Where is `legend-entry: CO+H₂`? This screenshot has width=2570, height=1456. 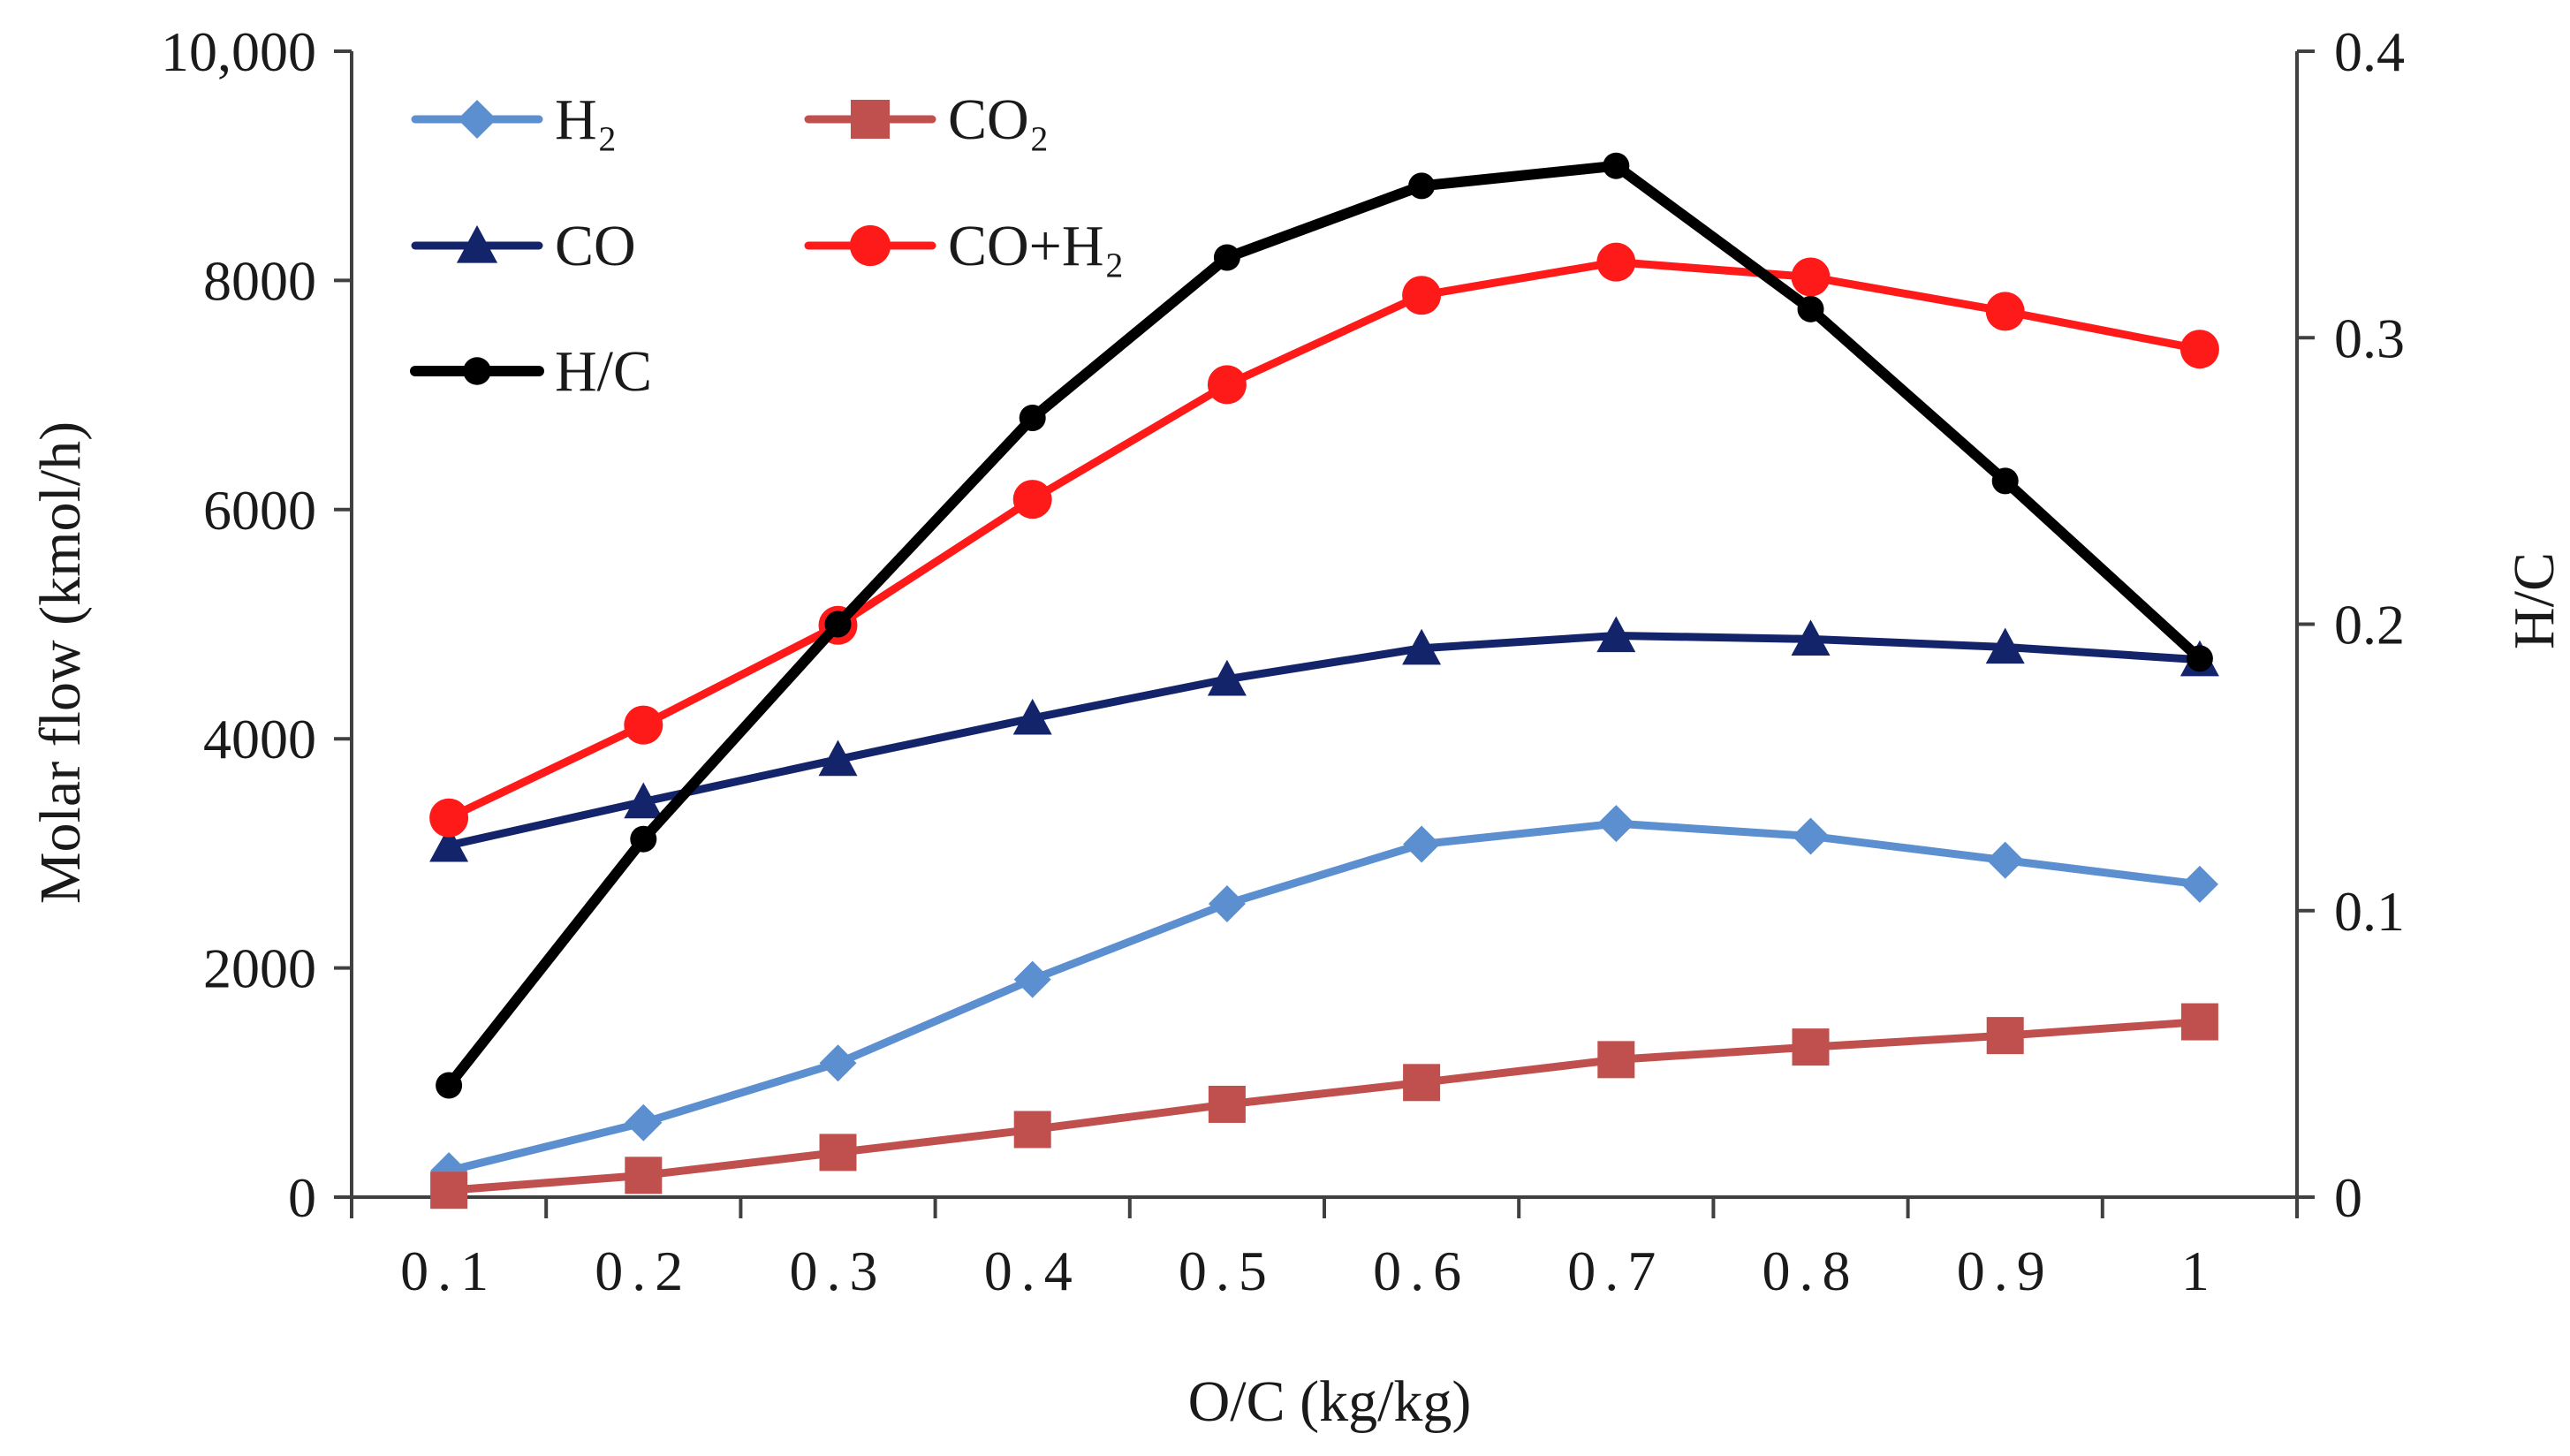 legend-entry: CO+H₂ is located at coordinates (964, 246).